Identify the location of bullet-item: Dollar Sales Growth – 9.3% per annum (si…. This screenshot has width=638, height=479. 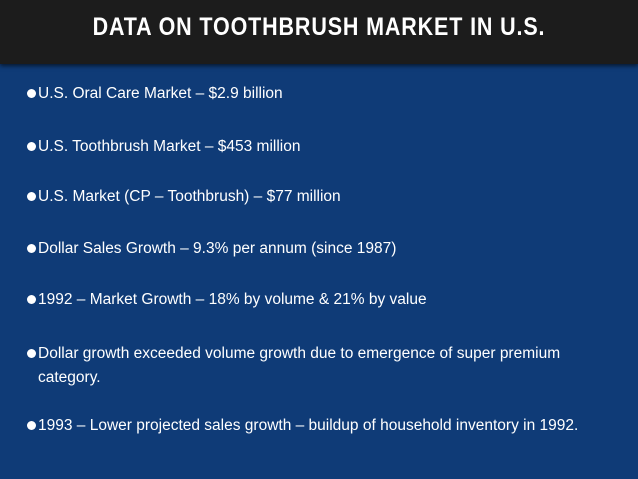
(327, 249).